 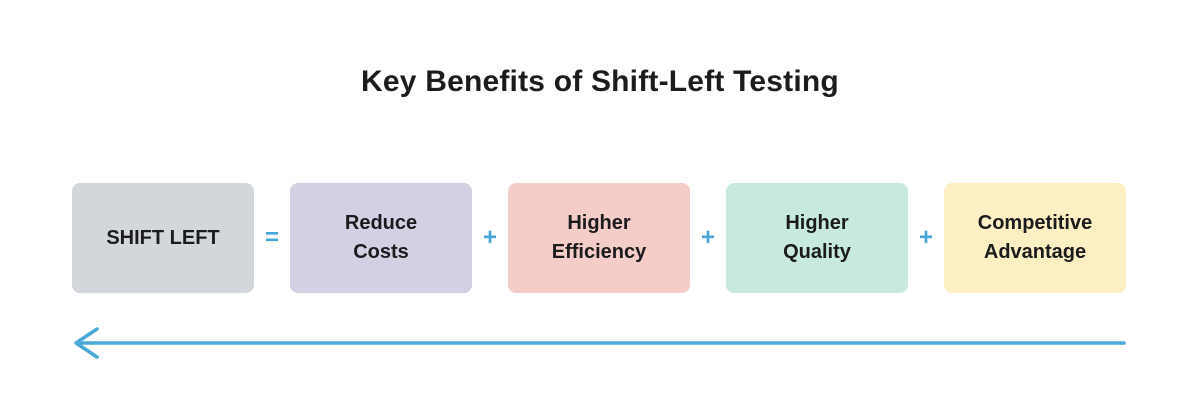 What do you see at coordinates (817, 223) in the screenshot?
I see `higher-quality-label-line1: Higher` at bounding box center [817, 223].